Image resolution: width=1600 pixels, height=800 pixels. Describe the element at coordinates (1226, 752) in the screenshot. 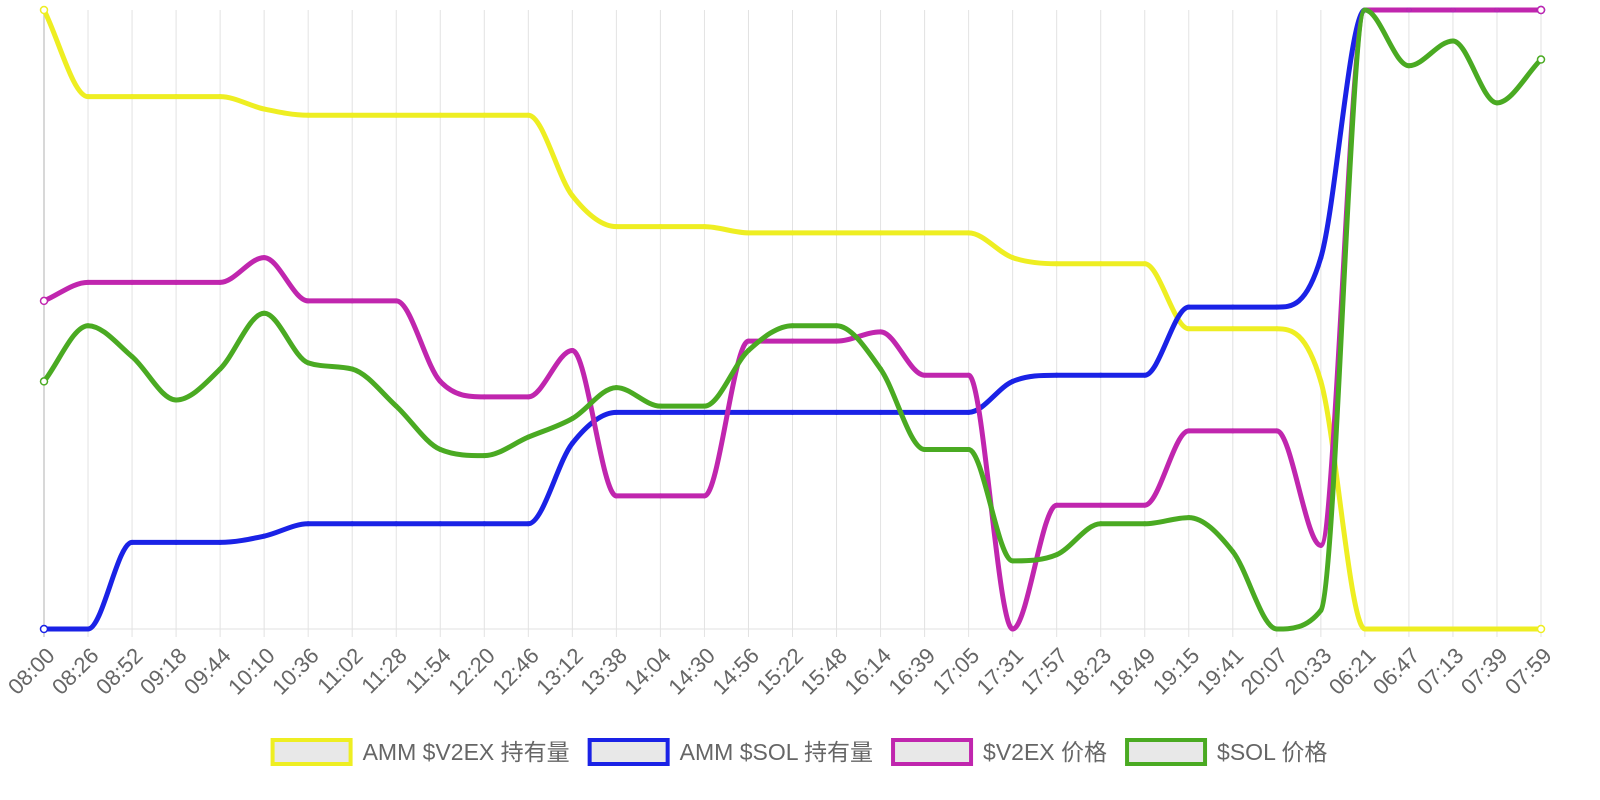

I see `legend-item: $SOL 价格` at that location.